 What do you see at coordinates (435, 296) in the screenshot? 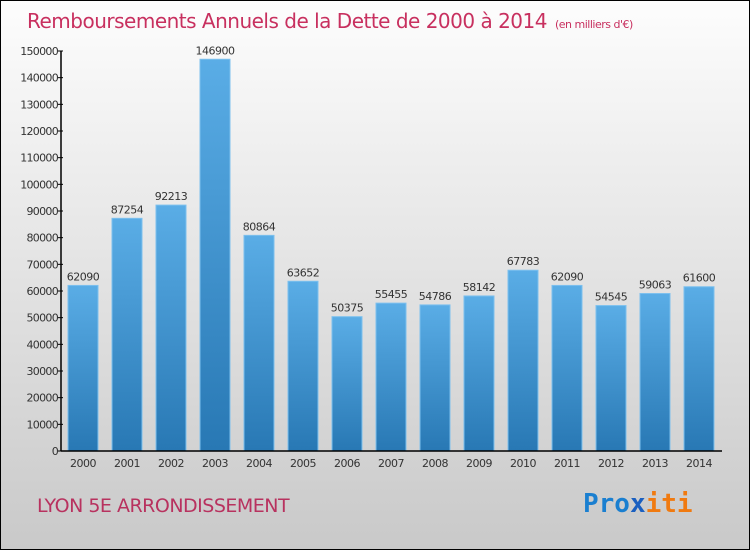
I see `data-label: 54786` at bounding box center [435, 296].